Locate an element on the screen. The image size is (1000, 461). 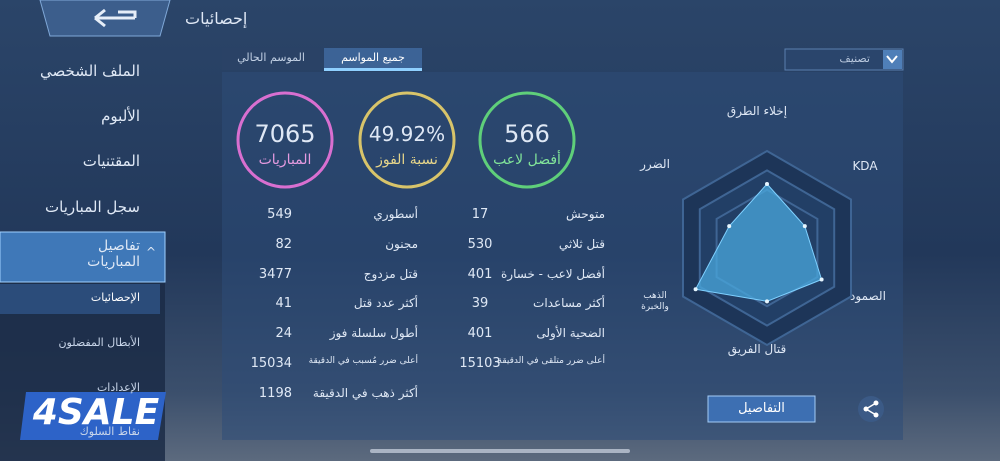
stat-label: أسطوري is located at coordinates (395, 214).